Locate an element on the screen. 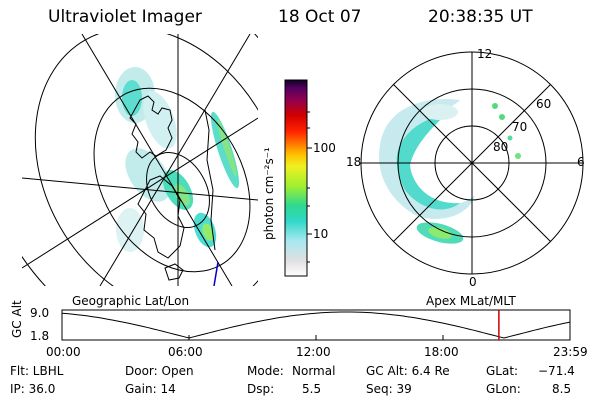 The image size is (600, 400). glat-value: −71.4 is located at coordinates (556, 371).